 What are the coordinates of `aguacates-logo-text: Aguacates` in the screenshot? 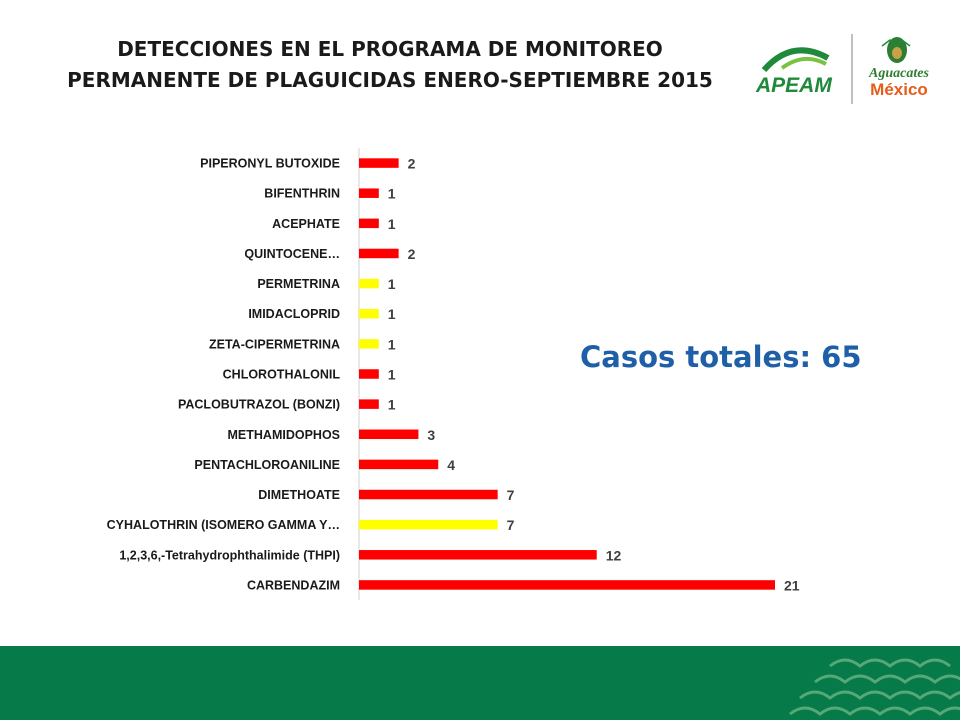 It's located at (898, 73).